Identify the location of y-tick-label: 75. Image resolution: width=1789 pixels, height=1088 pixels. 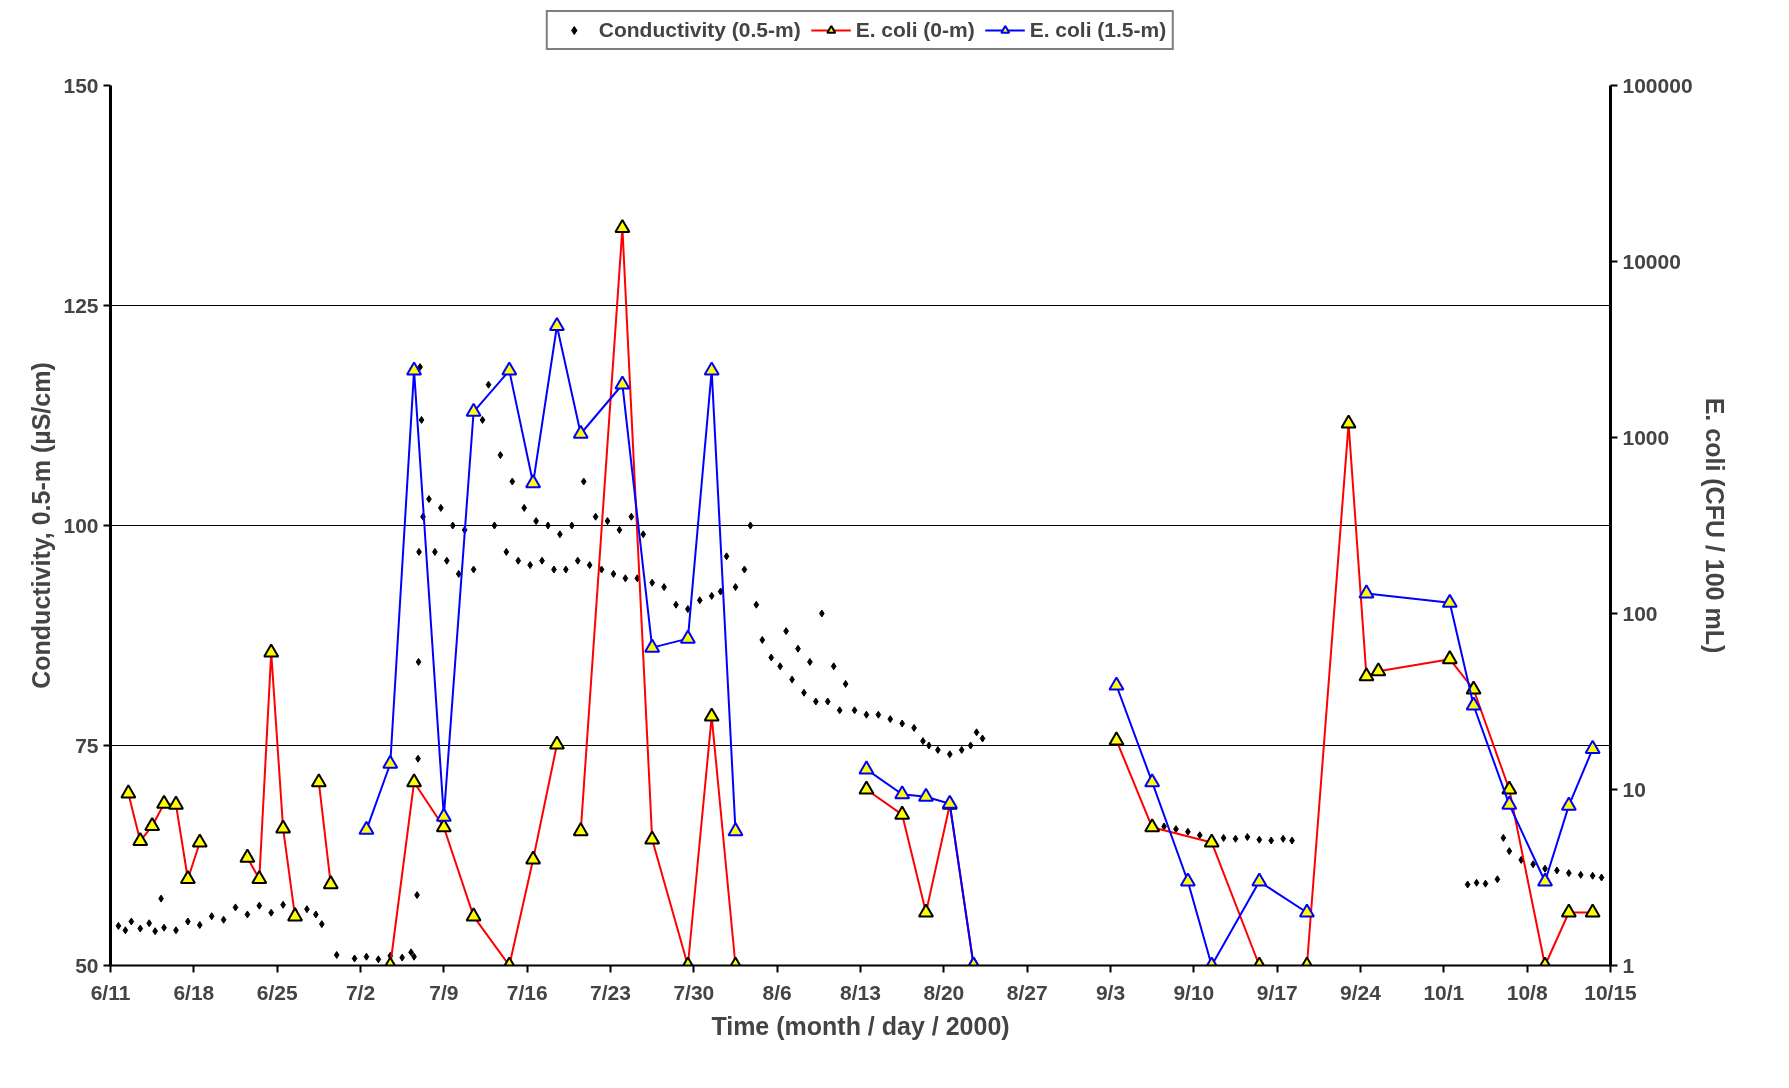
(87, 745).